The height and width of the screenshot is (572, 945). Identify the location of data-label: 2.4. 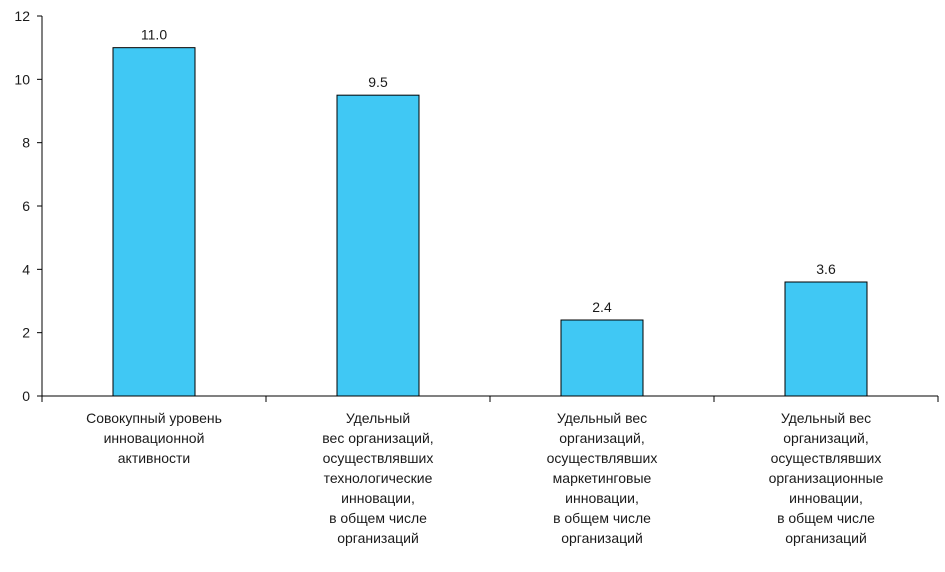
(602, 307).